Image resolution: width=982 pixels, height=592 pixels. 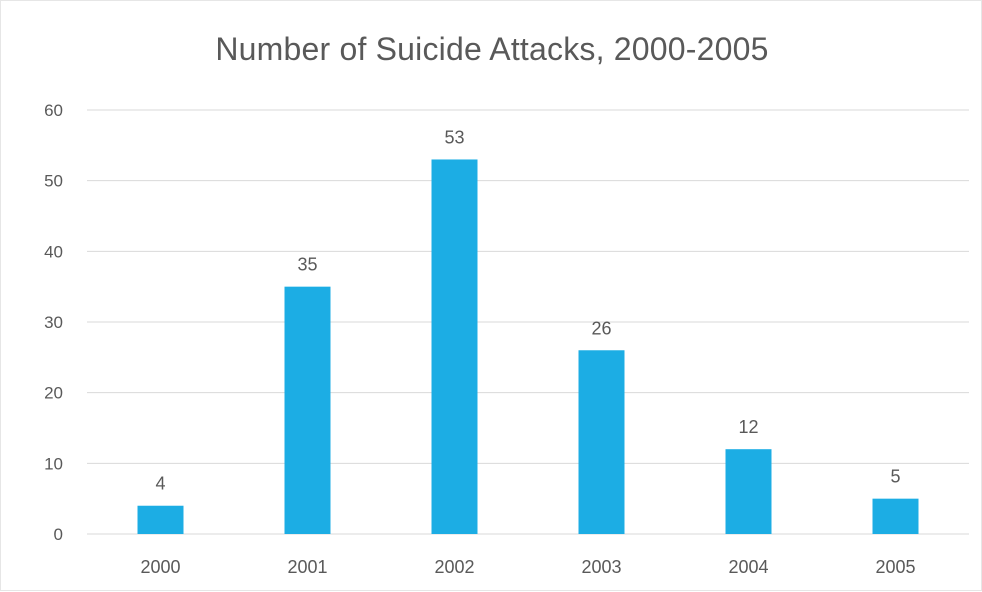 What do you see at coordinates (454, 137) in the screenshot?
I see `data-label-2002: 53` at bounding box center [454, 137].